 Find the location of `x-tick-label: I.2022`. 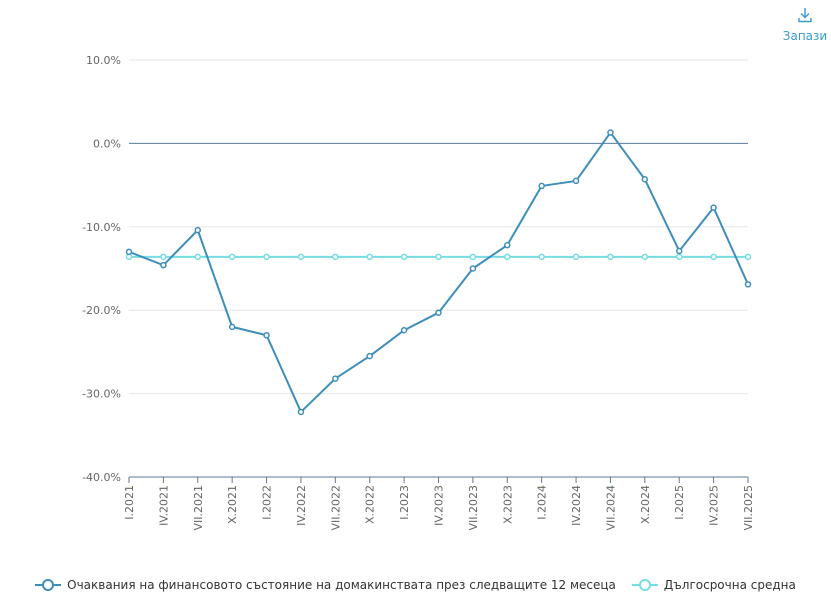

x-tick-label: I.2022 is located at coordinates (267, 502).